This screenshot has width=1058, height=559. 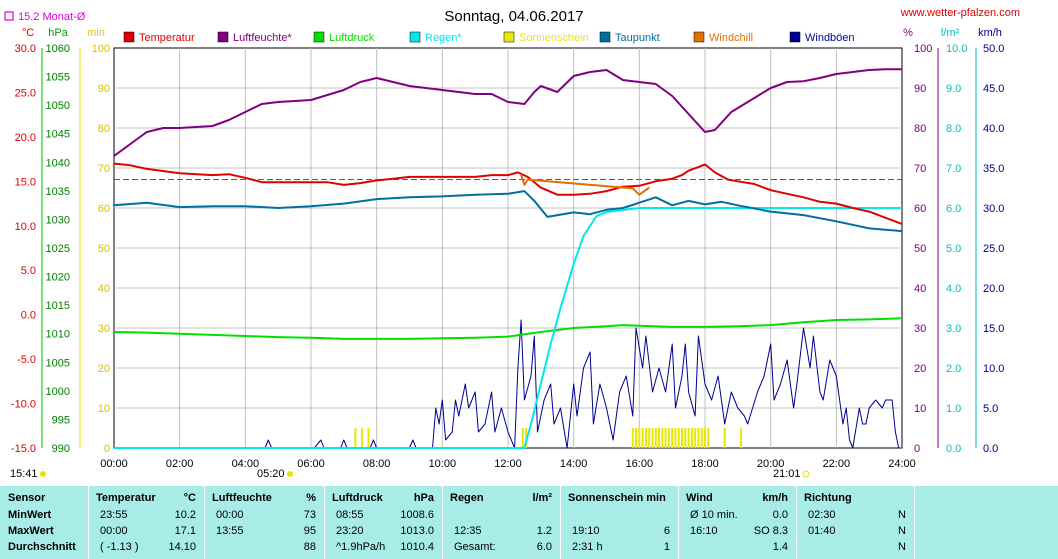 I want to click on percent-tick: 100, so click(x=923, y=49).